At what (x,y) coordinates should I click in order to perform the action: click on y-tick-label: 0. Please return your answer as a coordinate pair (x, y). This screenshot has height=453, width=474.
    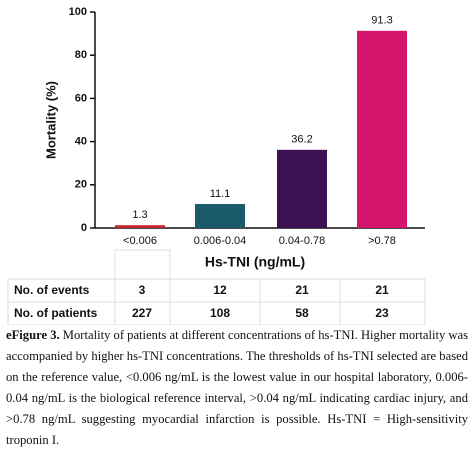
    Looking at the image, I should click on (84, 228).